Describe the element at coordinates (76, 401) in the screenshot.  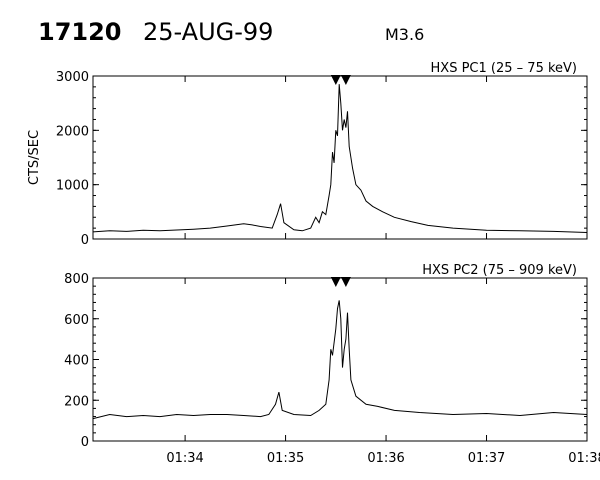
I see `y-tick-label: 200` at that location.